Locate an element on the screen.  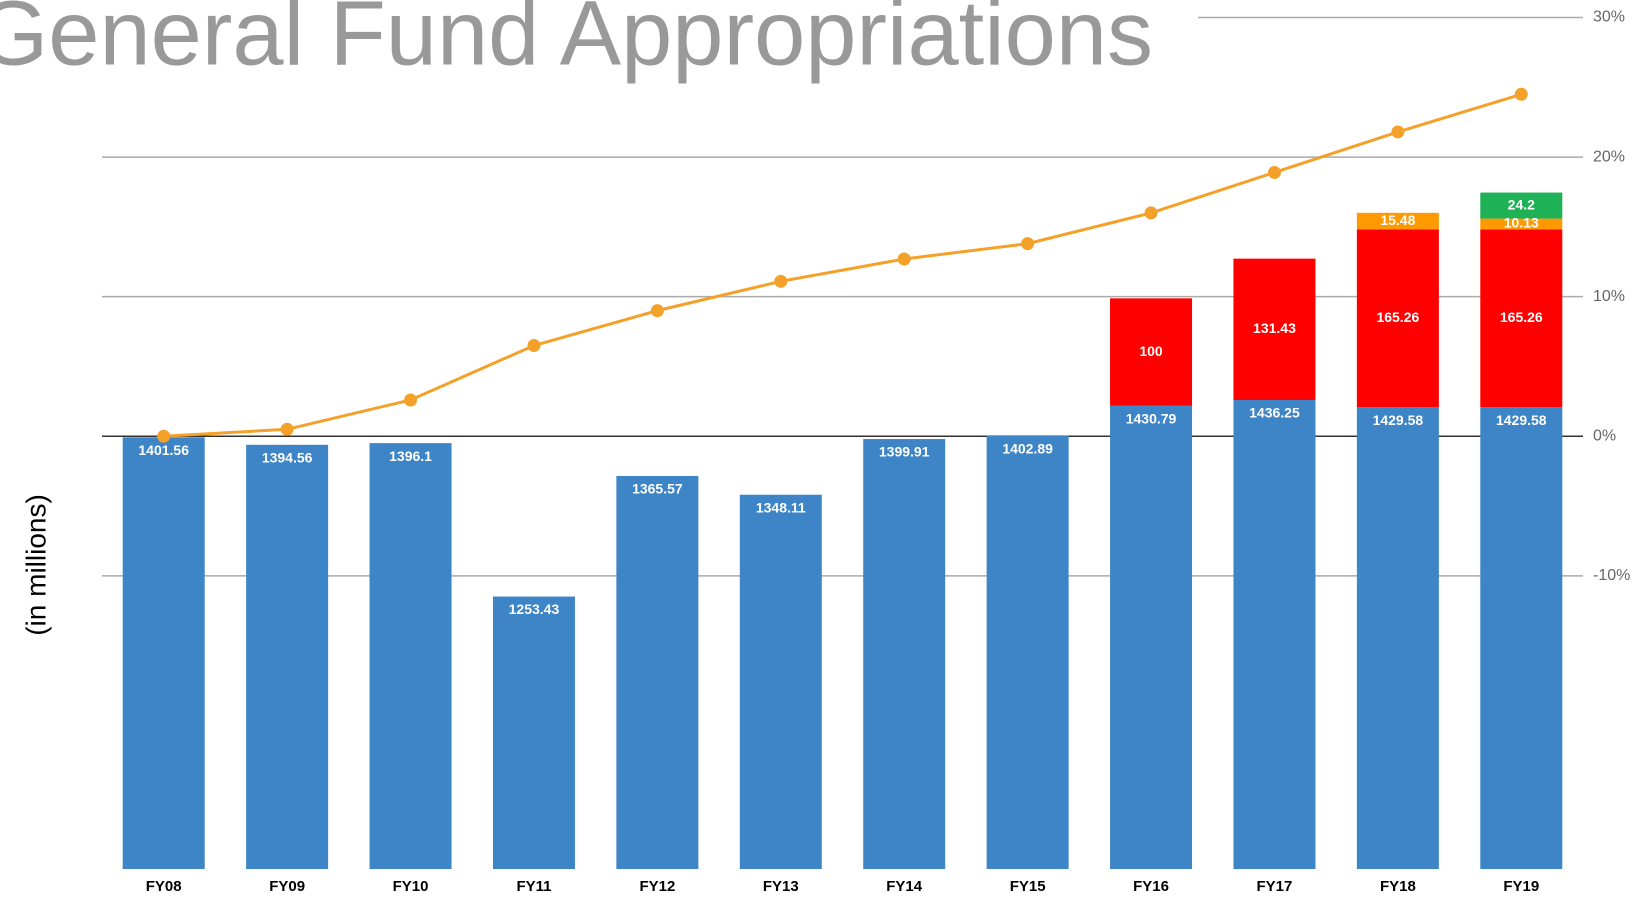
data-label: 1402.89 is located at coordinates (1027, 449).